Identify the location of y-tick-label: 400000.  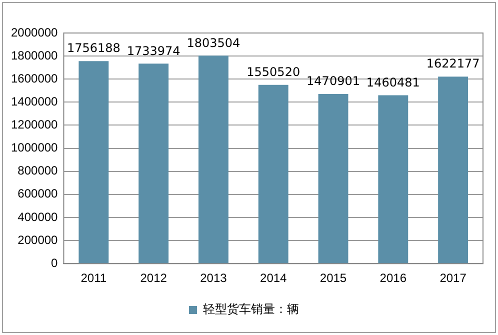
(38, 217).